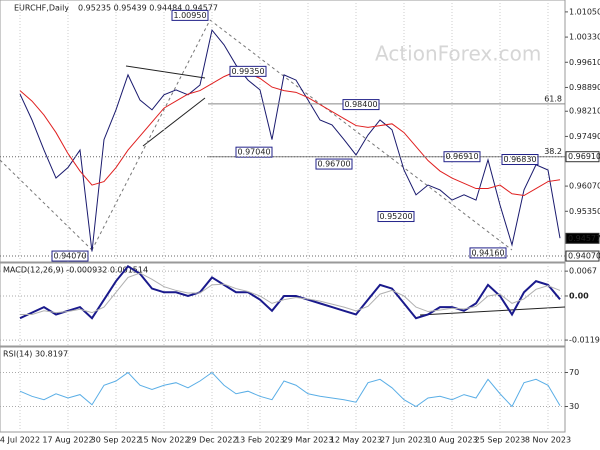 The height and width of the screenshot is (450, 600). What do you see at coordinates (584, 37) in the screenshot?
I see `y-tick-label: 1.00330` at bounding box center [584, 37].